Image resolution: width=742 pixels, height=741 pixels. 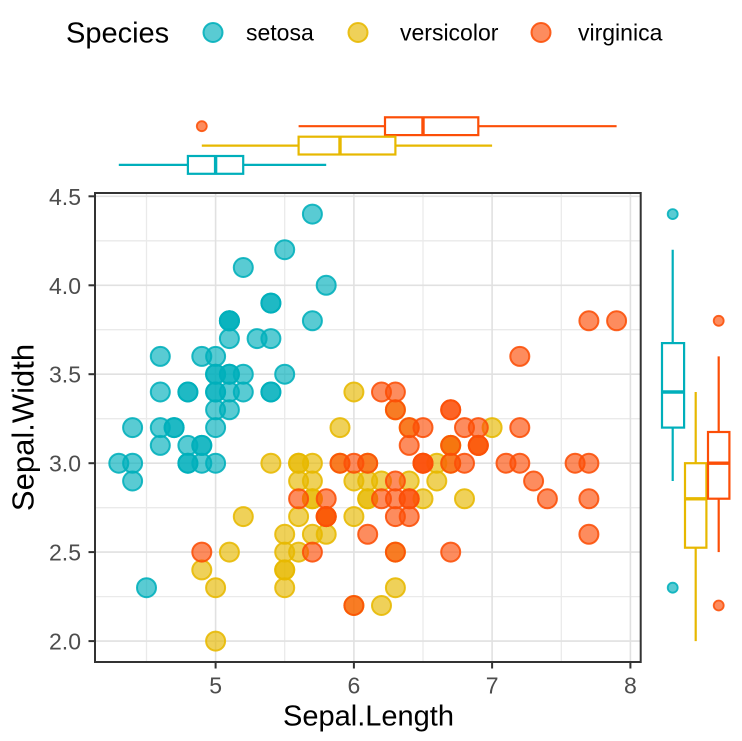 What do you see at coordinates (215, 686) in the screenshot?
I see `svg-text: 5` at bounding box center [215, 686].